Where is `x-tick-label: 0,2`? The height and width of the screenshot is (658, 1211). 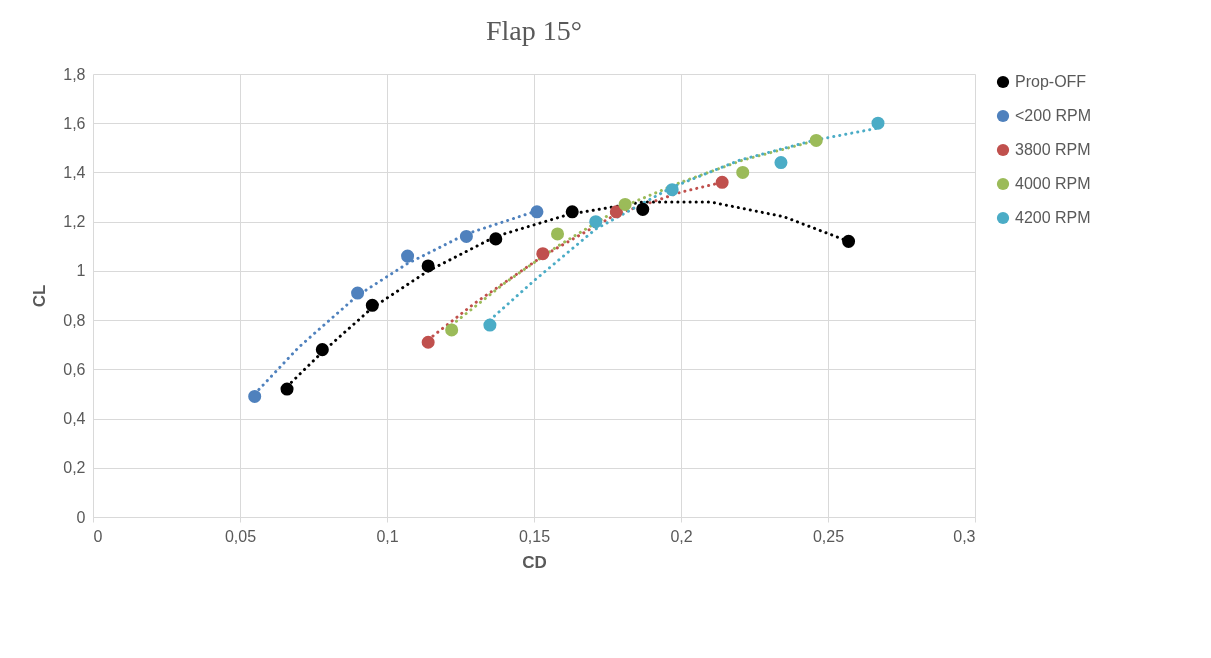 x-tick-label: 0,2 is located at coordinates (681, 536).